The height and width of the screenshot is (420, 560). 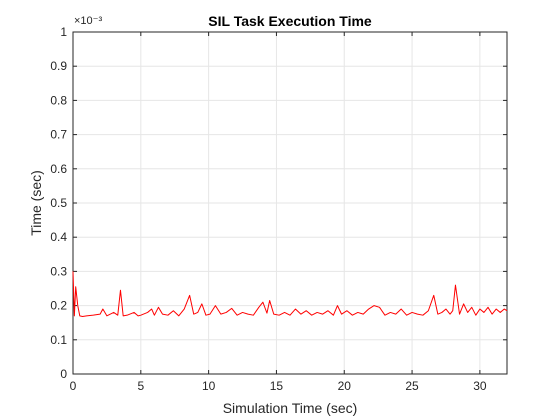 I want to click on x-tick-label: 20, so click(x=345, y=386).